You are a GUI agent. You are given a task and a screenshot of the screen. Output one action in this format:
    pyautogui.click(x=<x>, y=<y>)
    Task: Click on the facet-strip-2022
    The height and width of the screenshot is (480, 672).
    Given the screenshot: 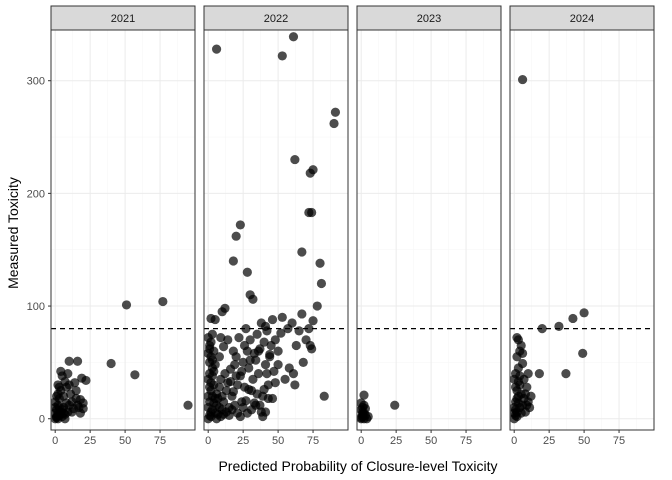 What is the action you would take?
    pyautogui.click(x=276, y=18)
    